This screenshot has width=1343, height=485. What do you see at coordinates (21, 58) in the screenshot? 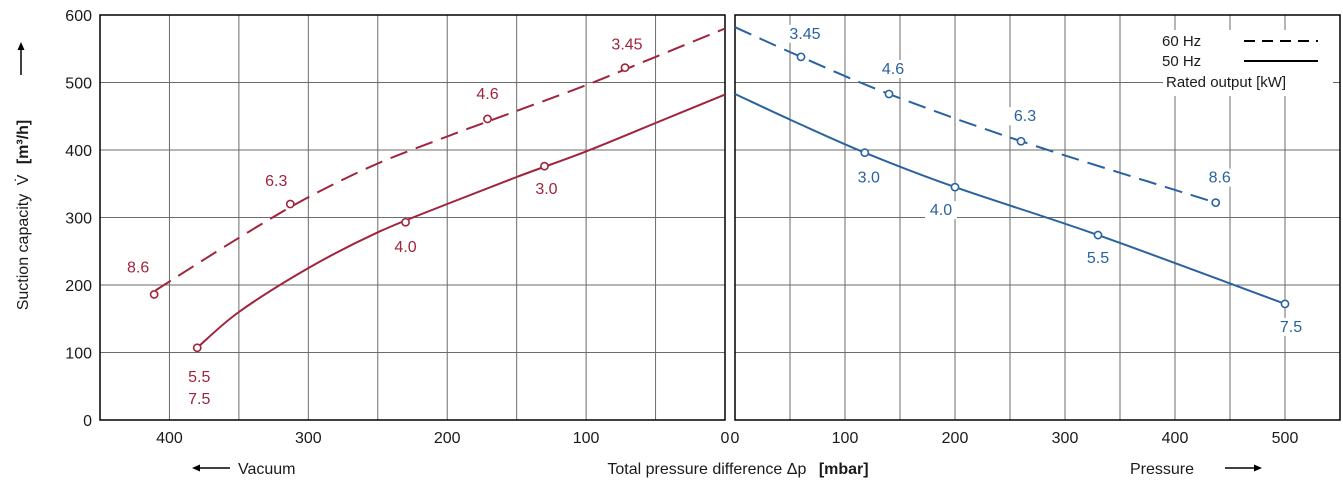
I see `y-axis-arrow-icon` at bounding box center [21, 58].